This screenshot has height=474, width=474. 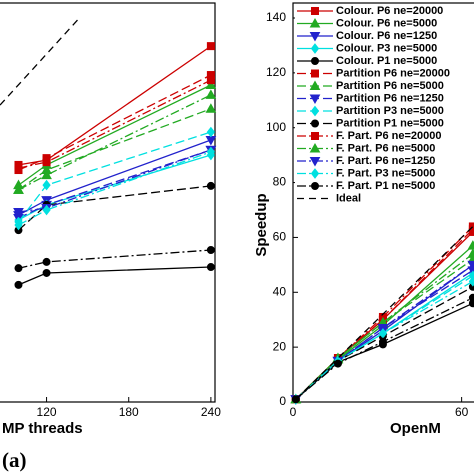 I want to click on y-tick-label: 0, so click(x=282, y=401).